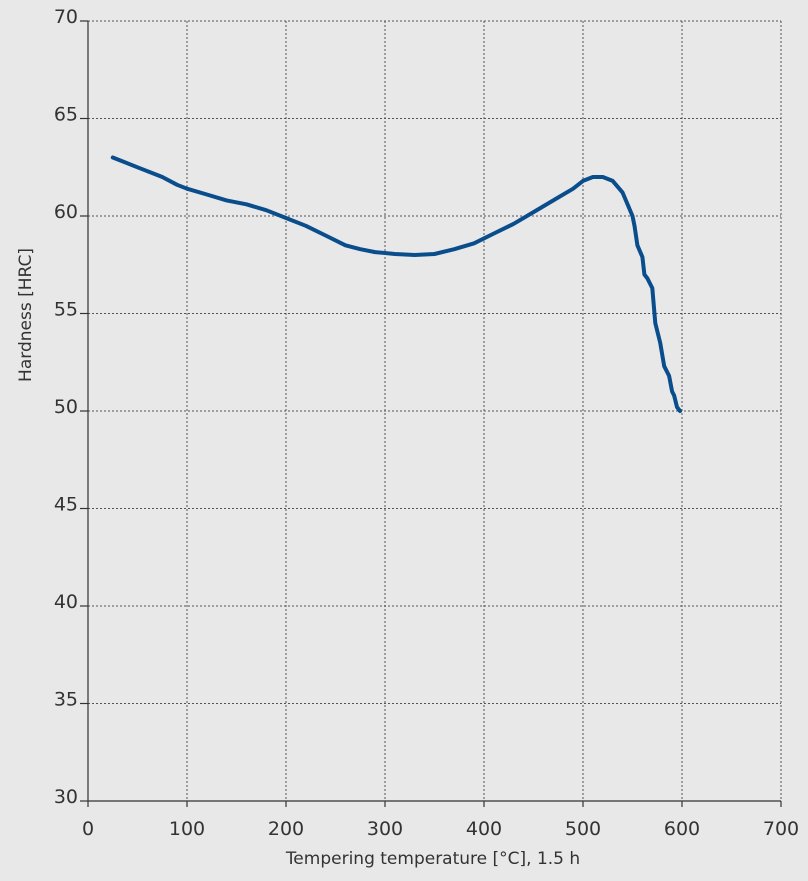 The height and width of the screenshot is (881, 808). What do you see at coordinates (66, 115) in the screenshot?
I see `y-tick-label-65: 65` at bounding box center [66, 115].